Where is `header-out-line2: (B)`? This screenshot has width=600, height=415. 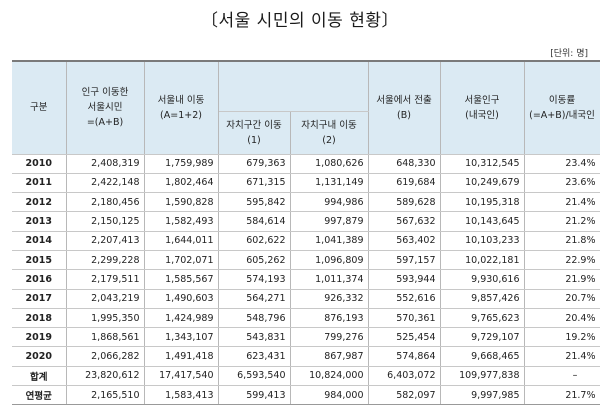
header-out-line2: (B) is located at coordinates (404, 115).